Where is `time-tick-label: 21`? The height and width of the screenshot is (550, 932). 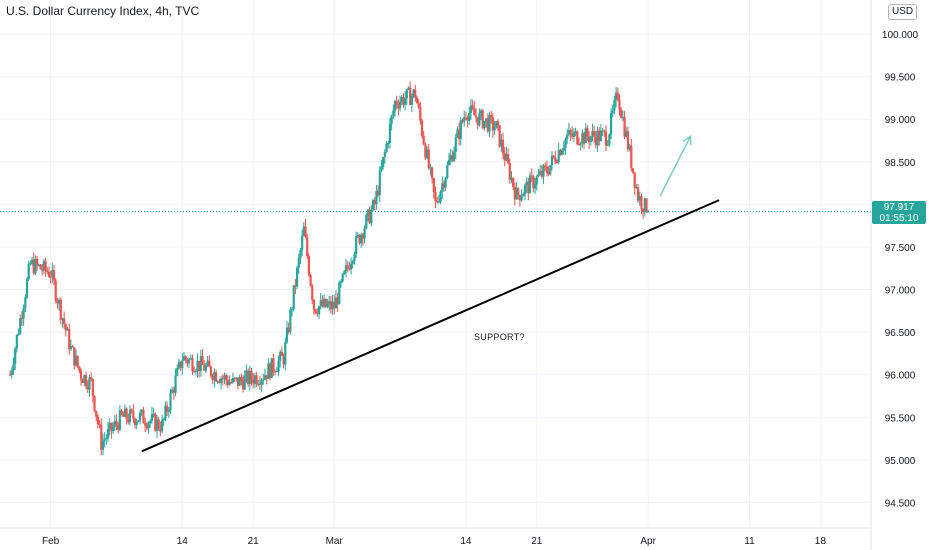
time-tick-label: 21 is located at coordinates (537, 541).